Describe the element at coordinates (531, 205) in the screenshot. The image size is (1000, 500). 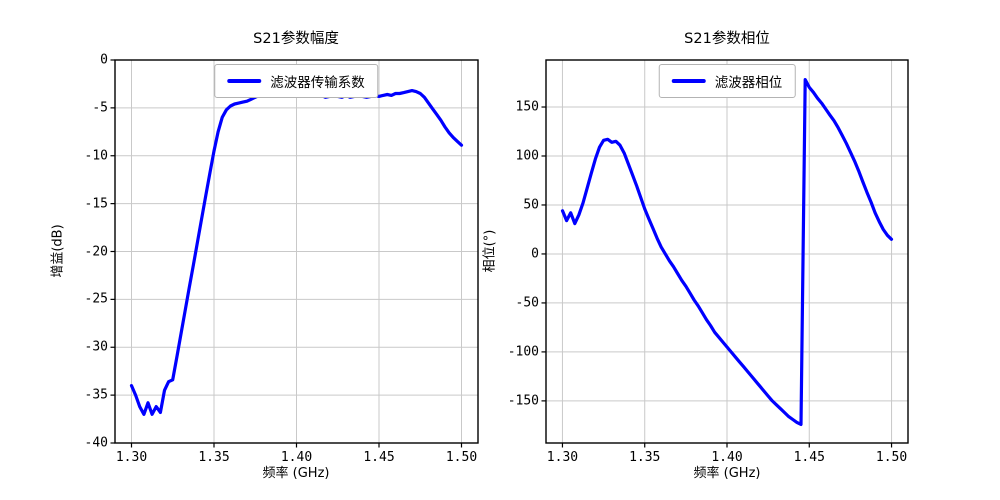
I see `phase-y-tick-label: 50` at that location.